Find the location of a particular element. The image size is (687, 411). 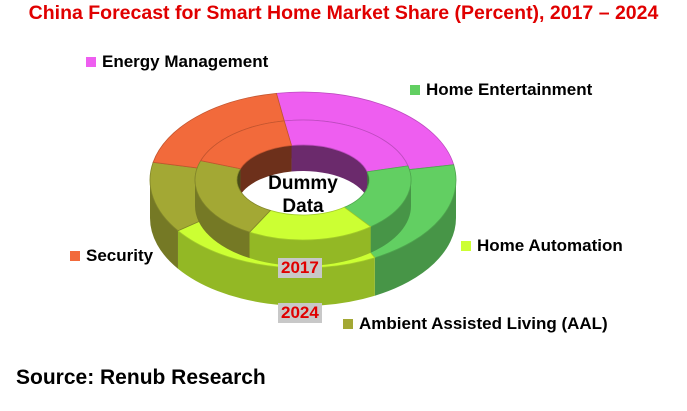

legend-label: Home Entertainment is located at coordinates (509, 89).